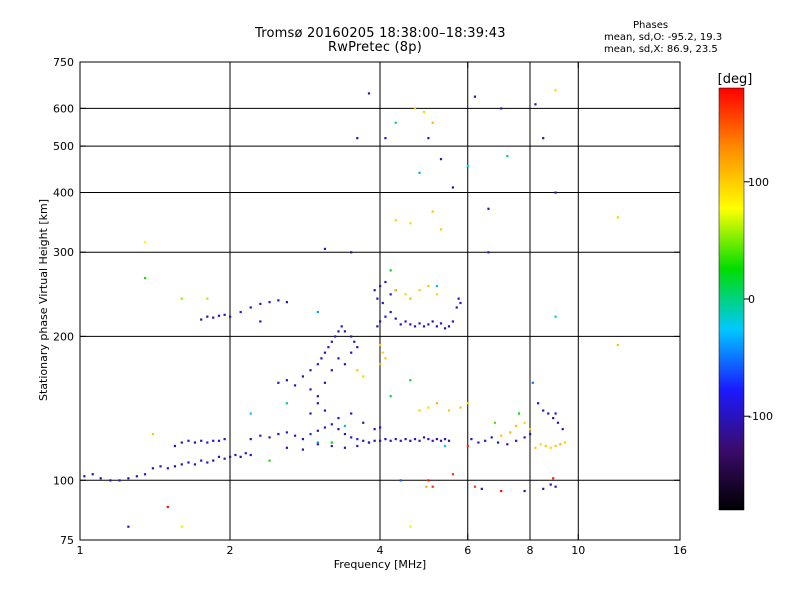 This screenshot has height=600, width=800. Describe the element at coordinates (380, 33) in the screenshot. I see `chart-title: Tromsø 20160205 18:38:00–18:39:43` at that location.